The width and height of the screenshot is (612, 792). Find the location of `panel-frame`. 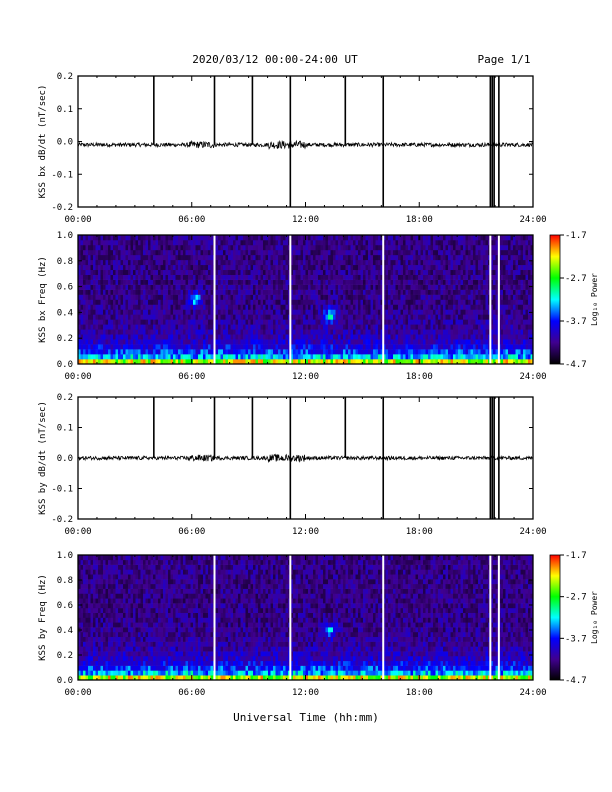

panel-frame is located at coordinates (305, 141).